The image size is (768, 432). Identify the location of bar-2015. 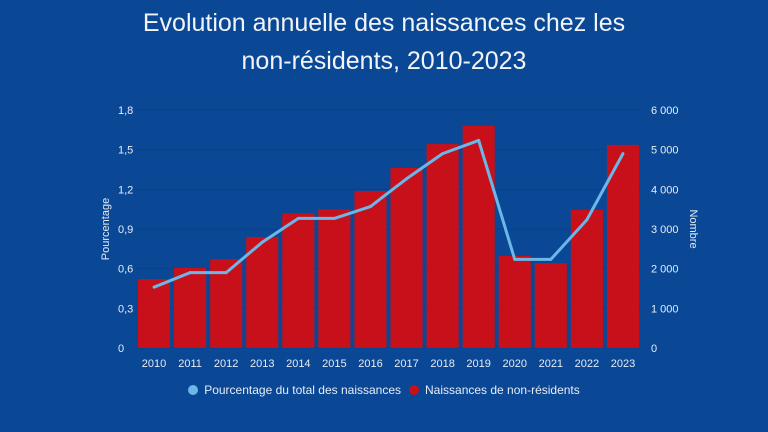
(334, 278).